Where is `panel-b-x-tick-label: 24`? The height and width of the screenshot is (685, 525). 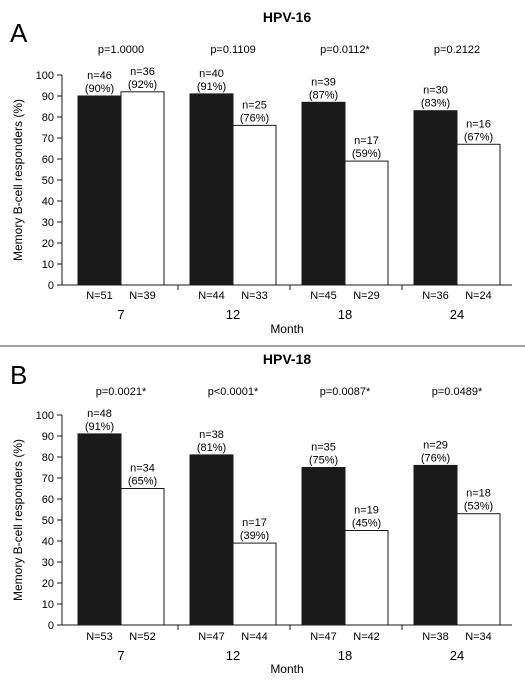
panel-b-x-tick-label: 24 is located at coordinates (457, 655).